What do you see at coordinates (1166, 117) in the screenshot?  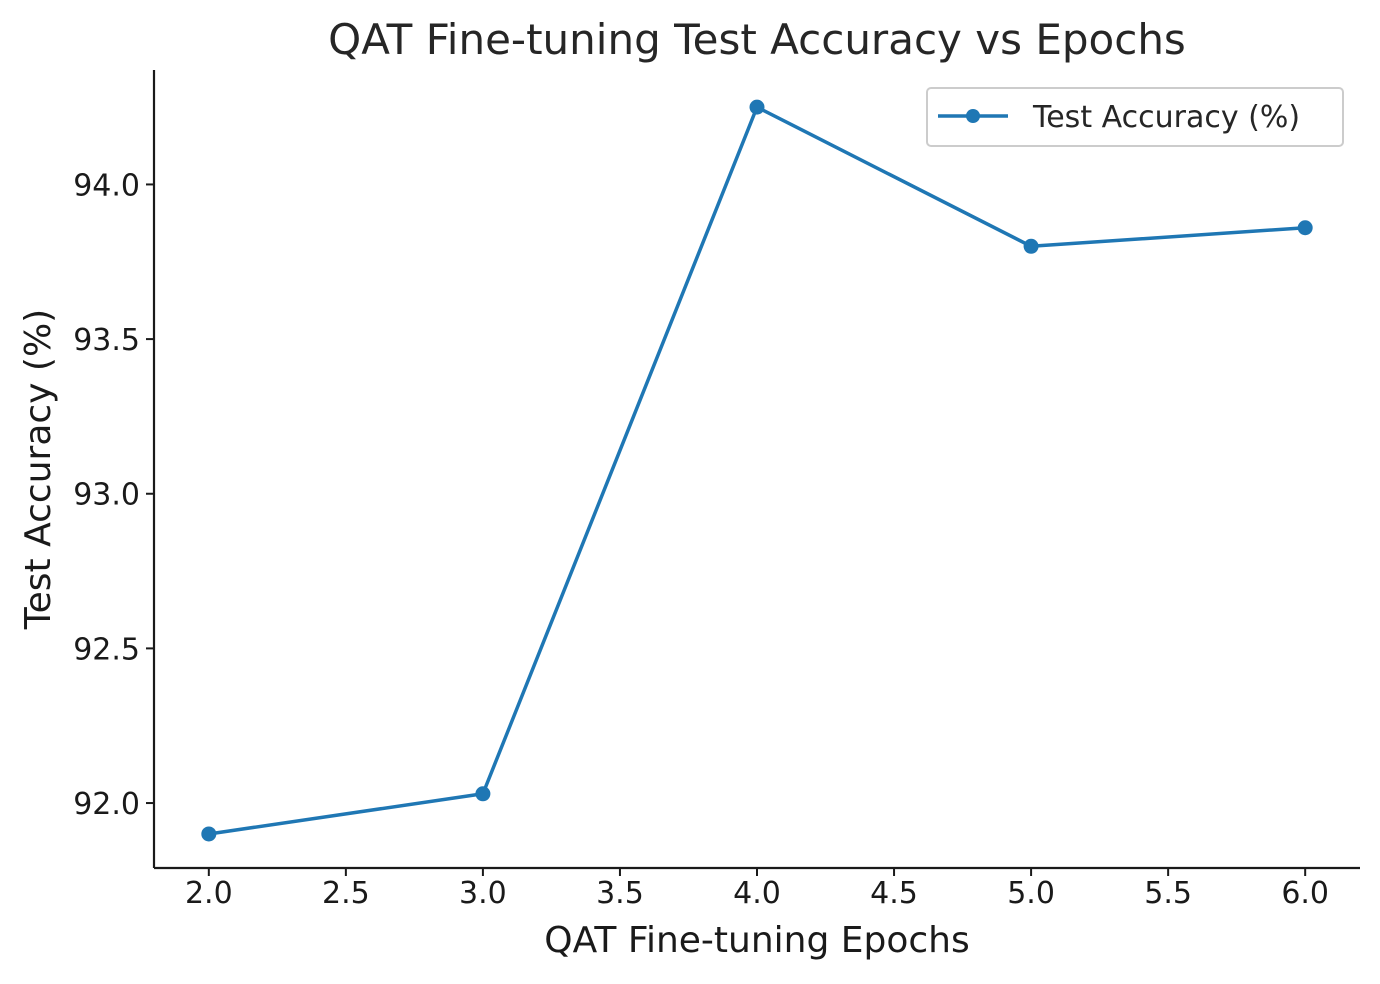 I see `legend-label: Test Accuracy (%)` at bounding box center [1166, 117].